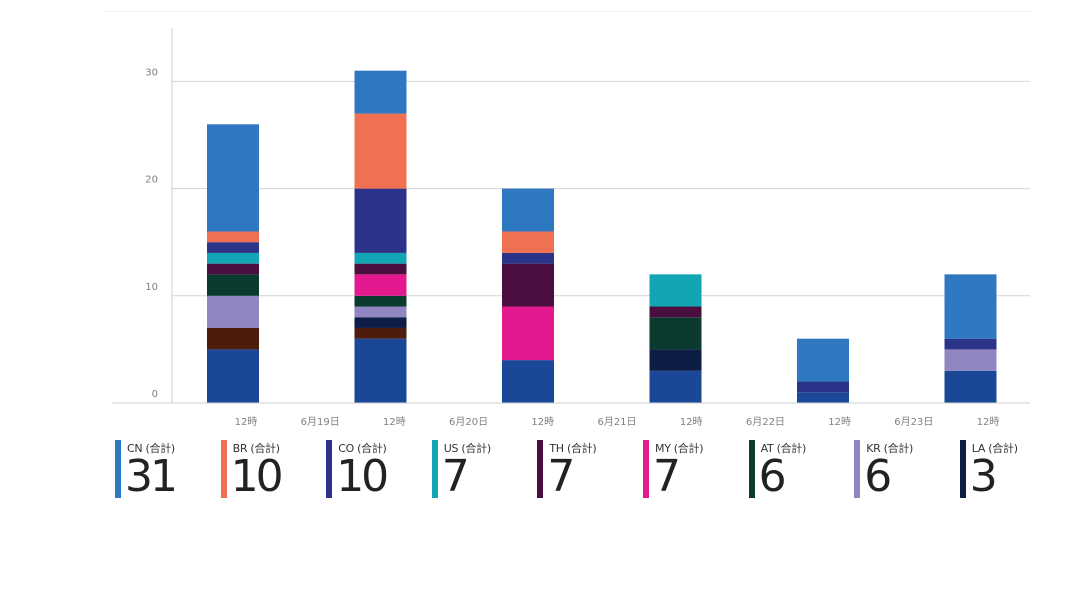  Describe the element at coordinates (233, 247) in the screenshot. I see `bar-0-segment-co` at that location.